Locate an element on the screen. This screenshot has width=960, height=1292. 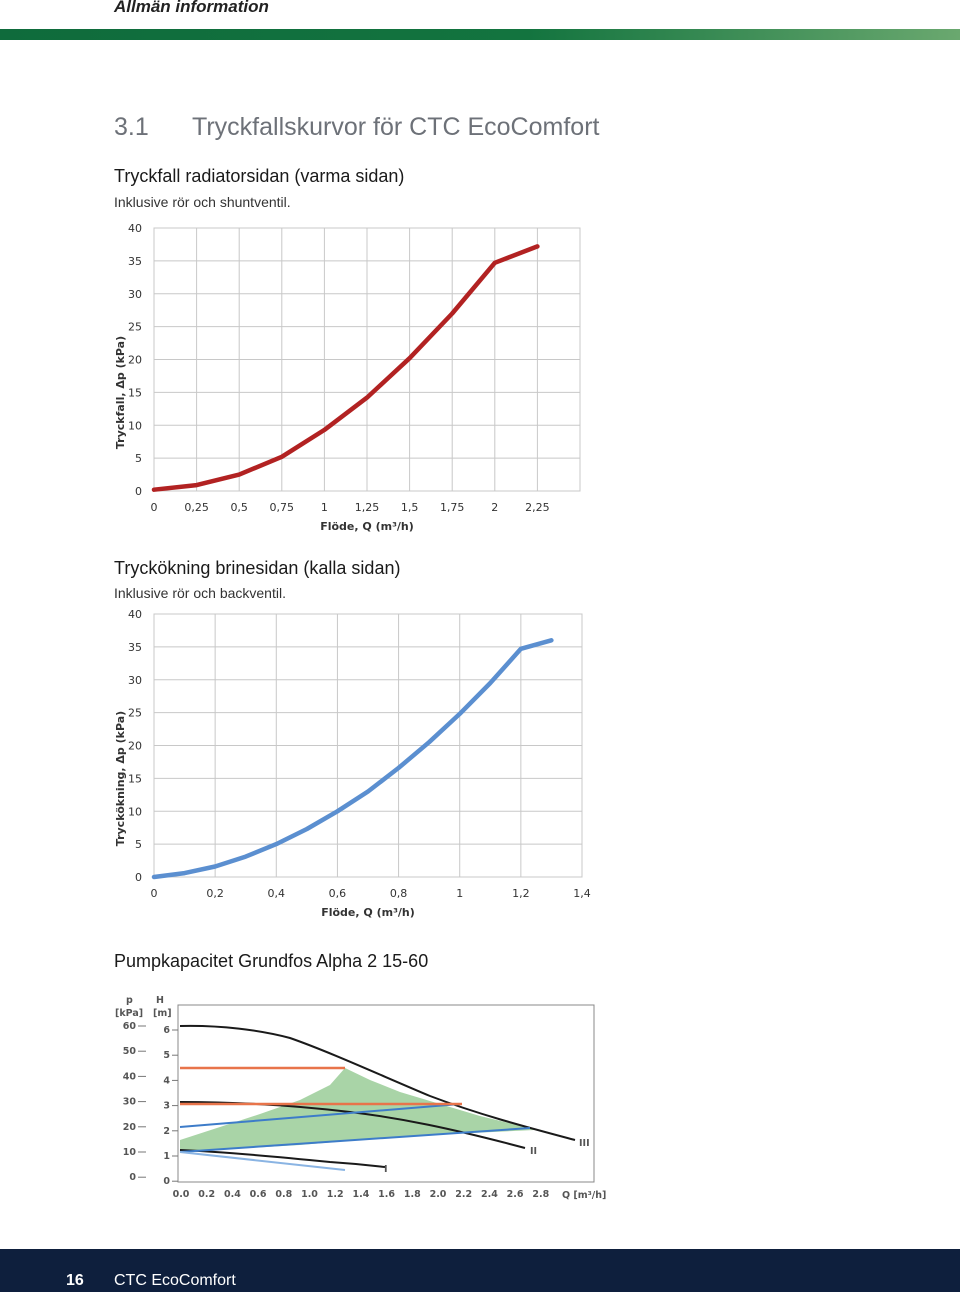
pump-x-tick-label: 2.4 is located at coordinates (489, 1194).